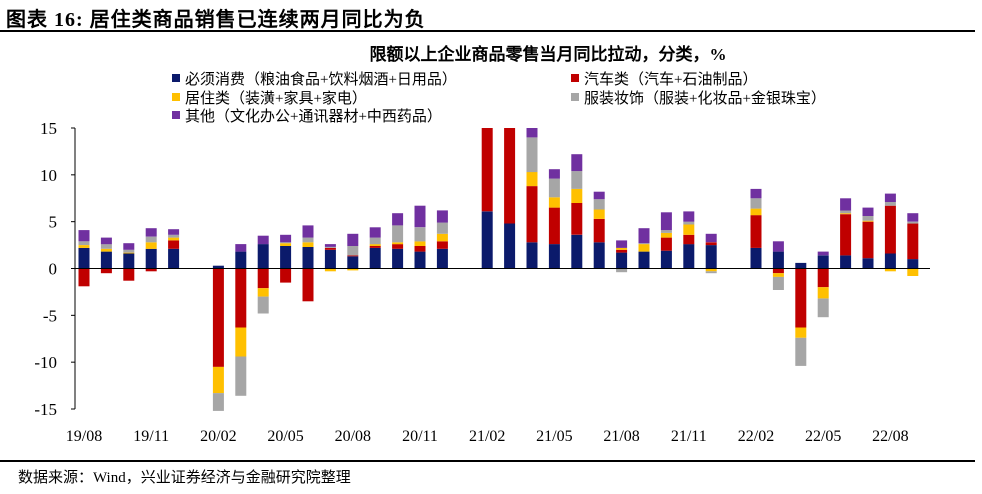 Image resolution: width=982 pixels, height=494 pixels. Describe the element at coordinates (698, 97) in the screenshot. I see `legend-item-apparel-cosmetics: 服装妆饰（服装+化妆品+金银珠宝）` at that location.